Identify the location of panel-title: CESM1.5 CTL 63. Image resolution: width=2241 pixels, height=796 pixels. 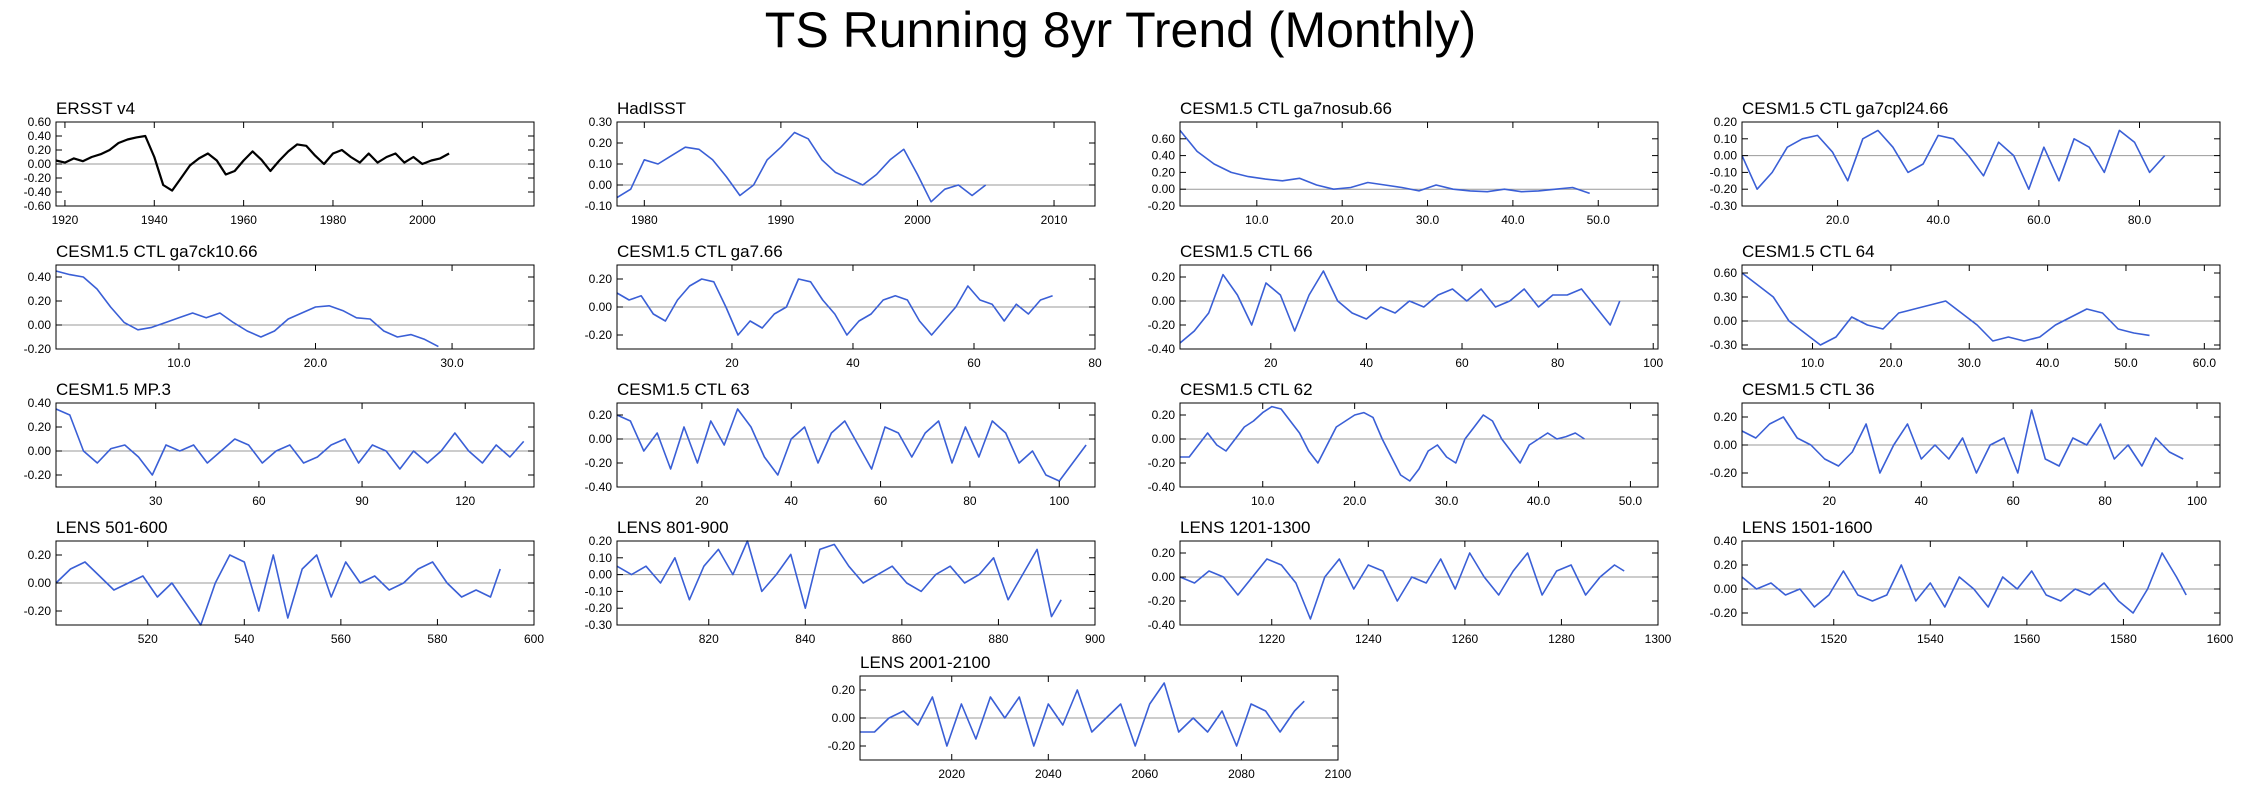
(683, 389).